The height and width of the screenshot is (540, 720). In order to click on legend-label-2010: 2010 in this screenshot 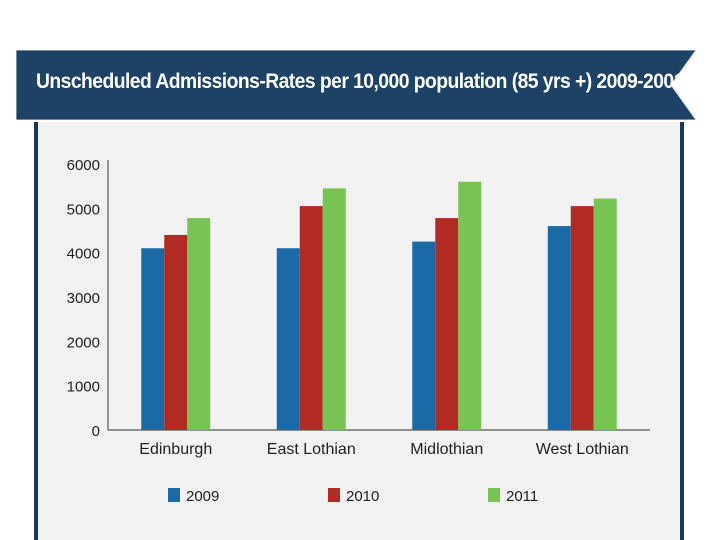, I will do `click(362, 496)`.